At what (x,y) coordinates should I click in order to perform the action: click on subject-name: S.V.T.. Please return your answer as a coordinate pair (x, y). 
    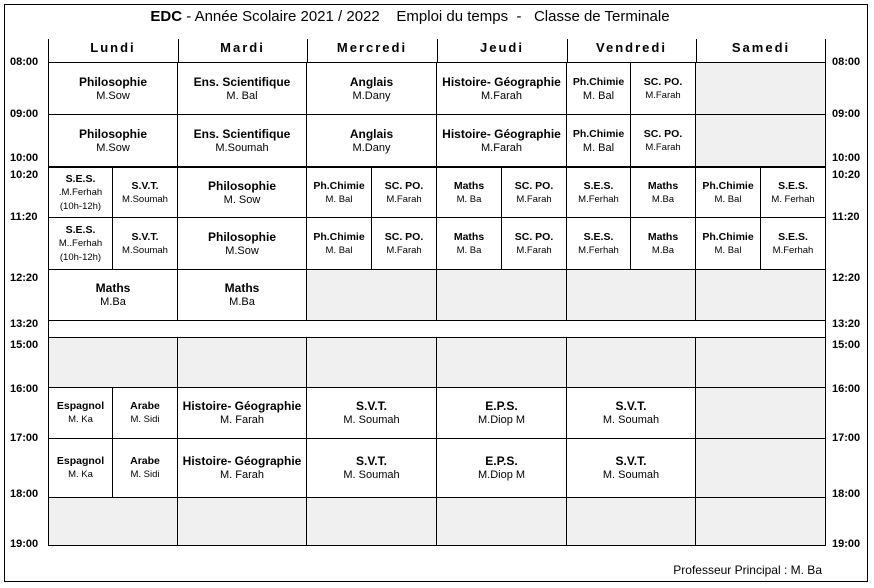
    Looking at the image, I should click on (631, 406).